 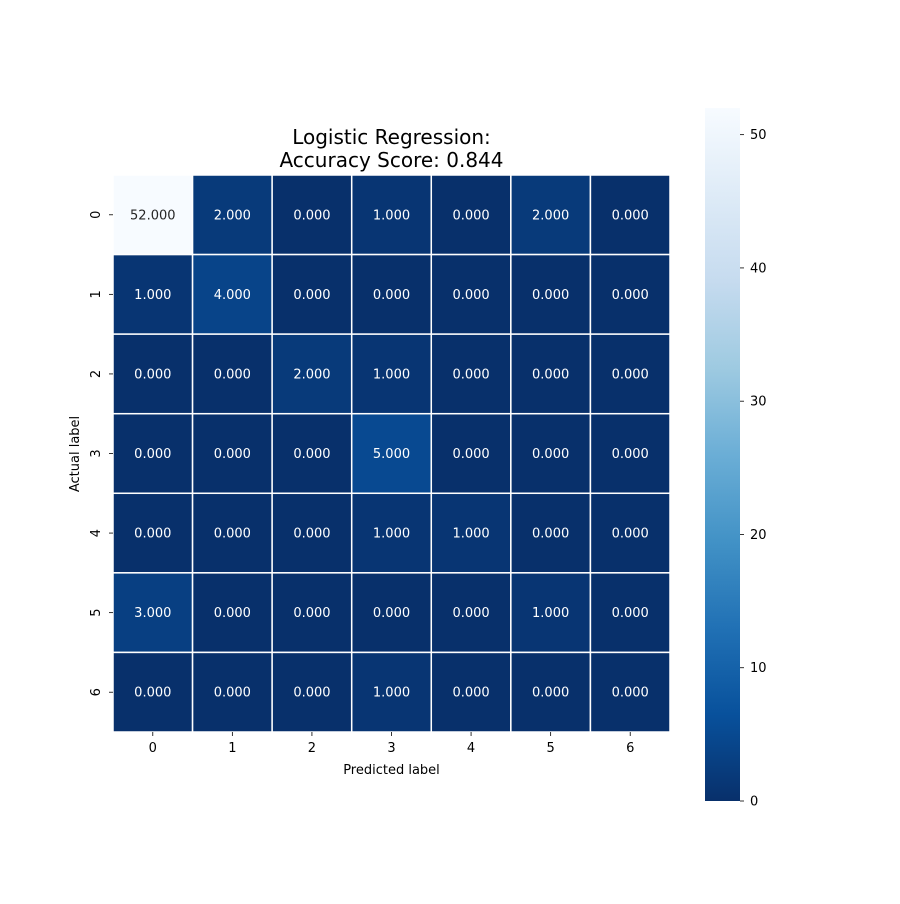 What do you see at coordinates (758, 668) in the screenshot?
I see `colorbar-tick-label: 10` at bounding box center [758, 668].